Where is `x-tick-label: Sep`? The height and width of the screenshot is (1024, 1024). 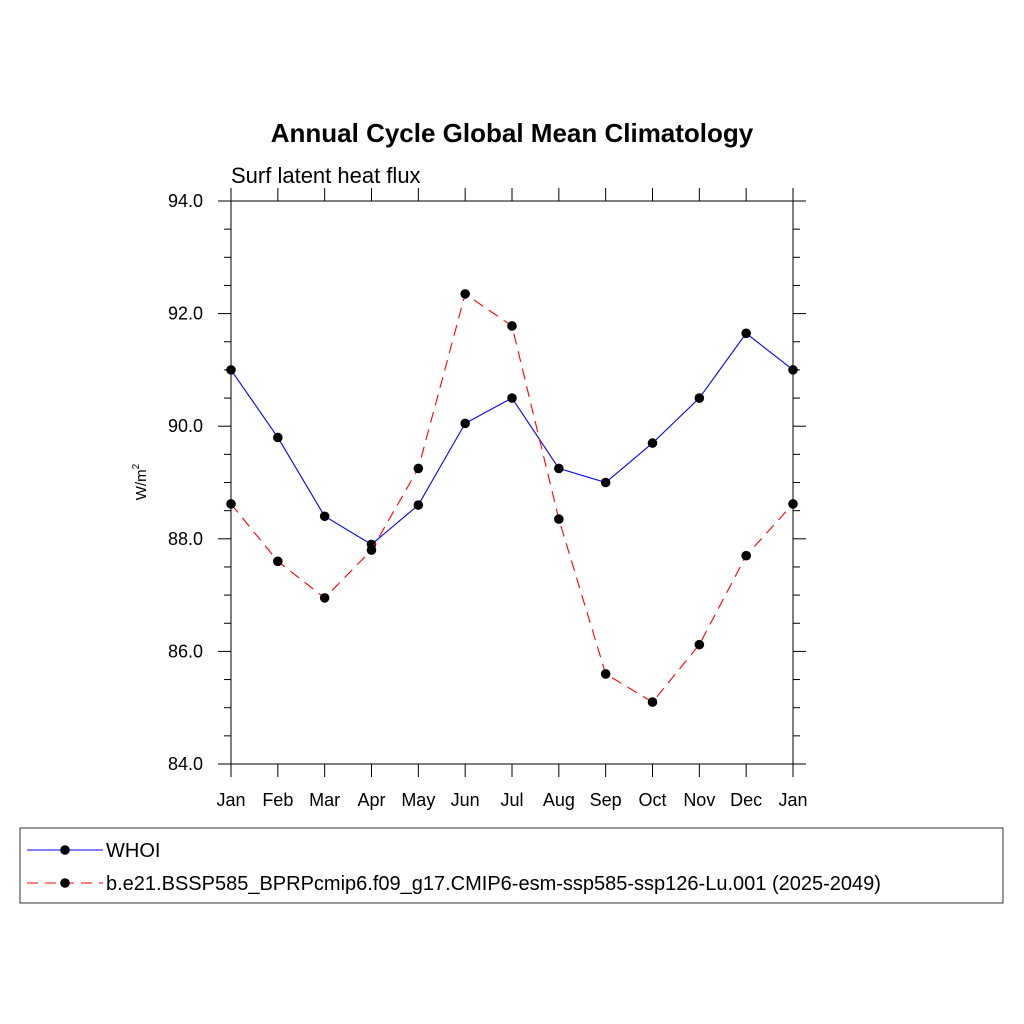
x-tick-label: Sep is located at coordinates (606, 800).